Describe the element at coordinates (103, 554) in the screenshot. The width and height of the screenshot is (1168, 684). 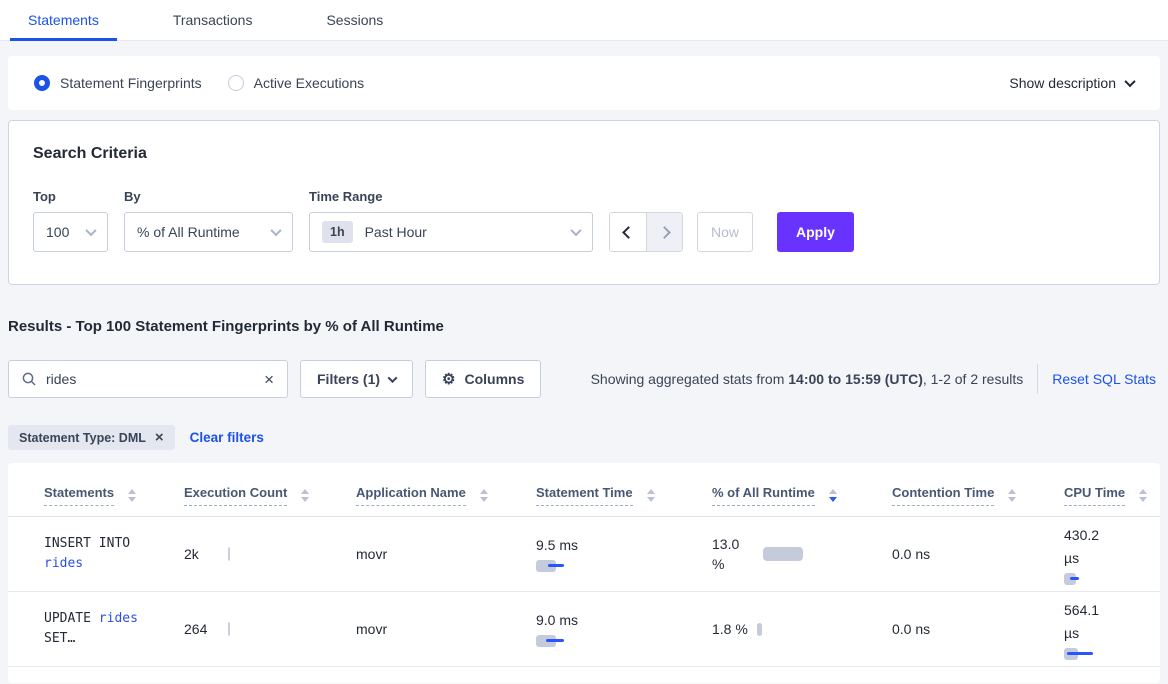
I see `statement-fingerprint: INSERT INTO rides` at that location.